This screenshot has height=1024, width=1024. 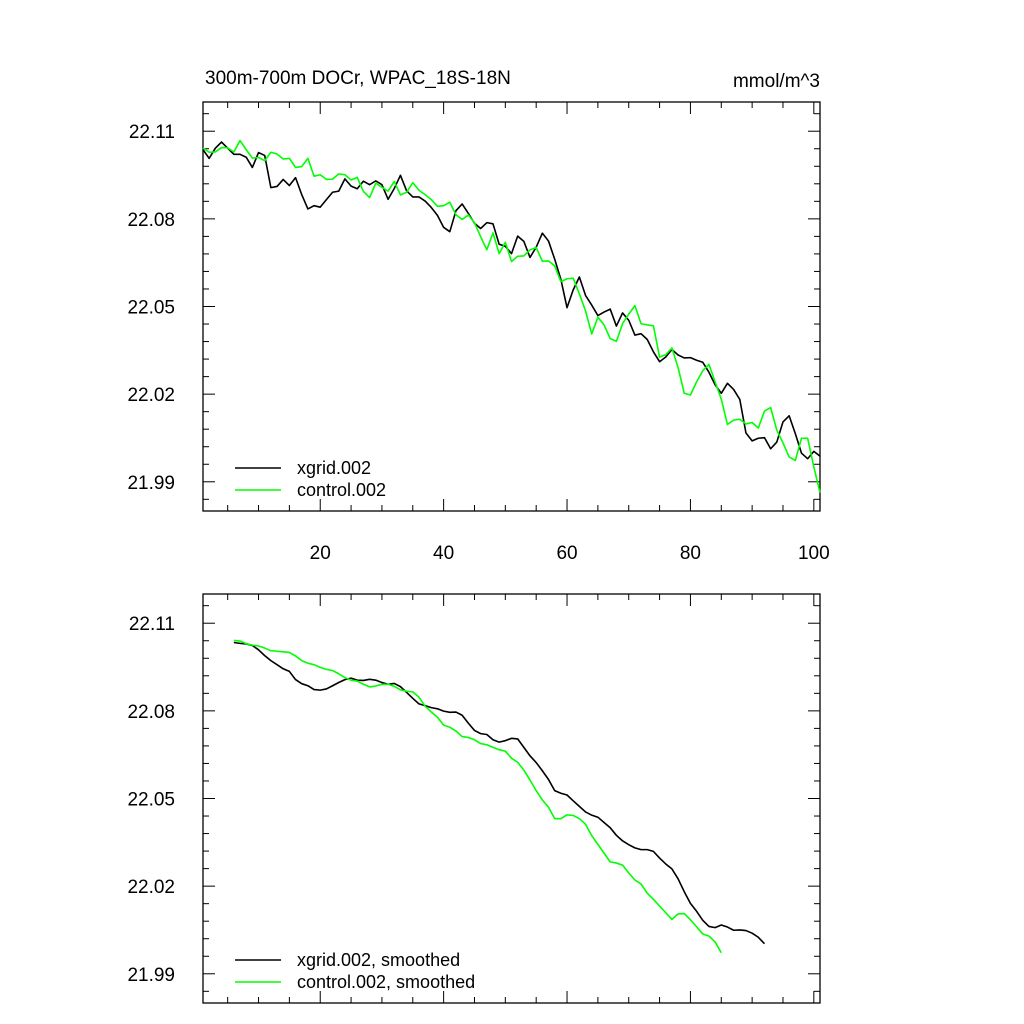 What do you see at coordinates (358, 78) in the screenshot?
I see `chart-title: 300m-700m DOCr, WPAC_18S-18N` at bounding box center [358, 78].